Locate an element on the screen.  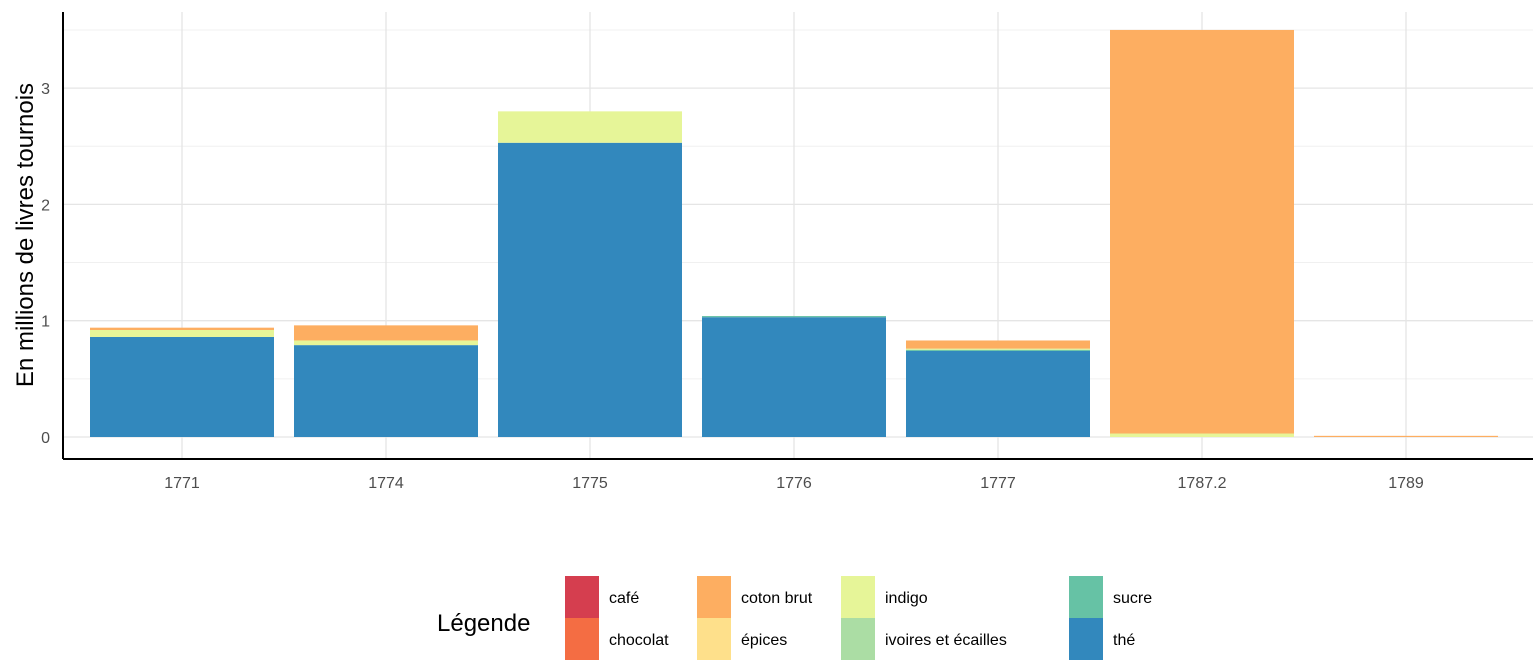
x-tick-label: 1787.2 is located at coordinates (1202, 483).